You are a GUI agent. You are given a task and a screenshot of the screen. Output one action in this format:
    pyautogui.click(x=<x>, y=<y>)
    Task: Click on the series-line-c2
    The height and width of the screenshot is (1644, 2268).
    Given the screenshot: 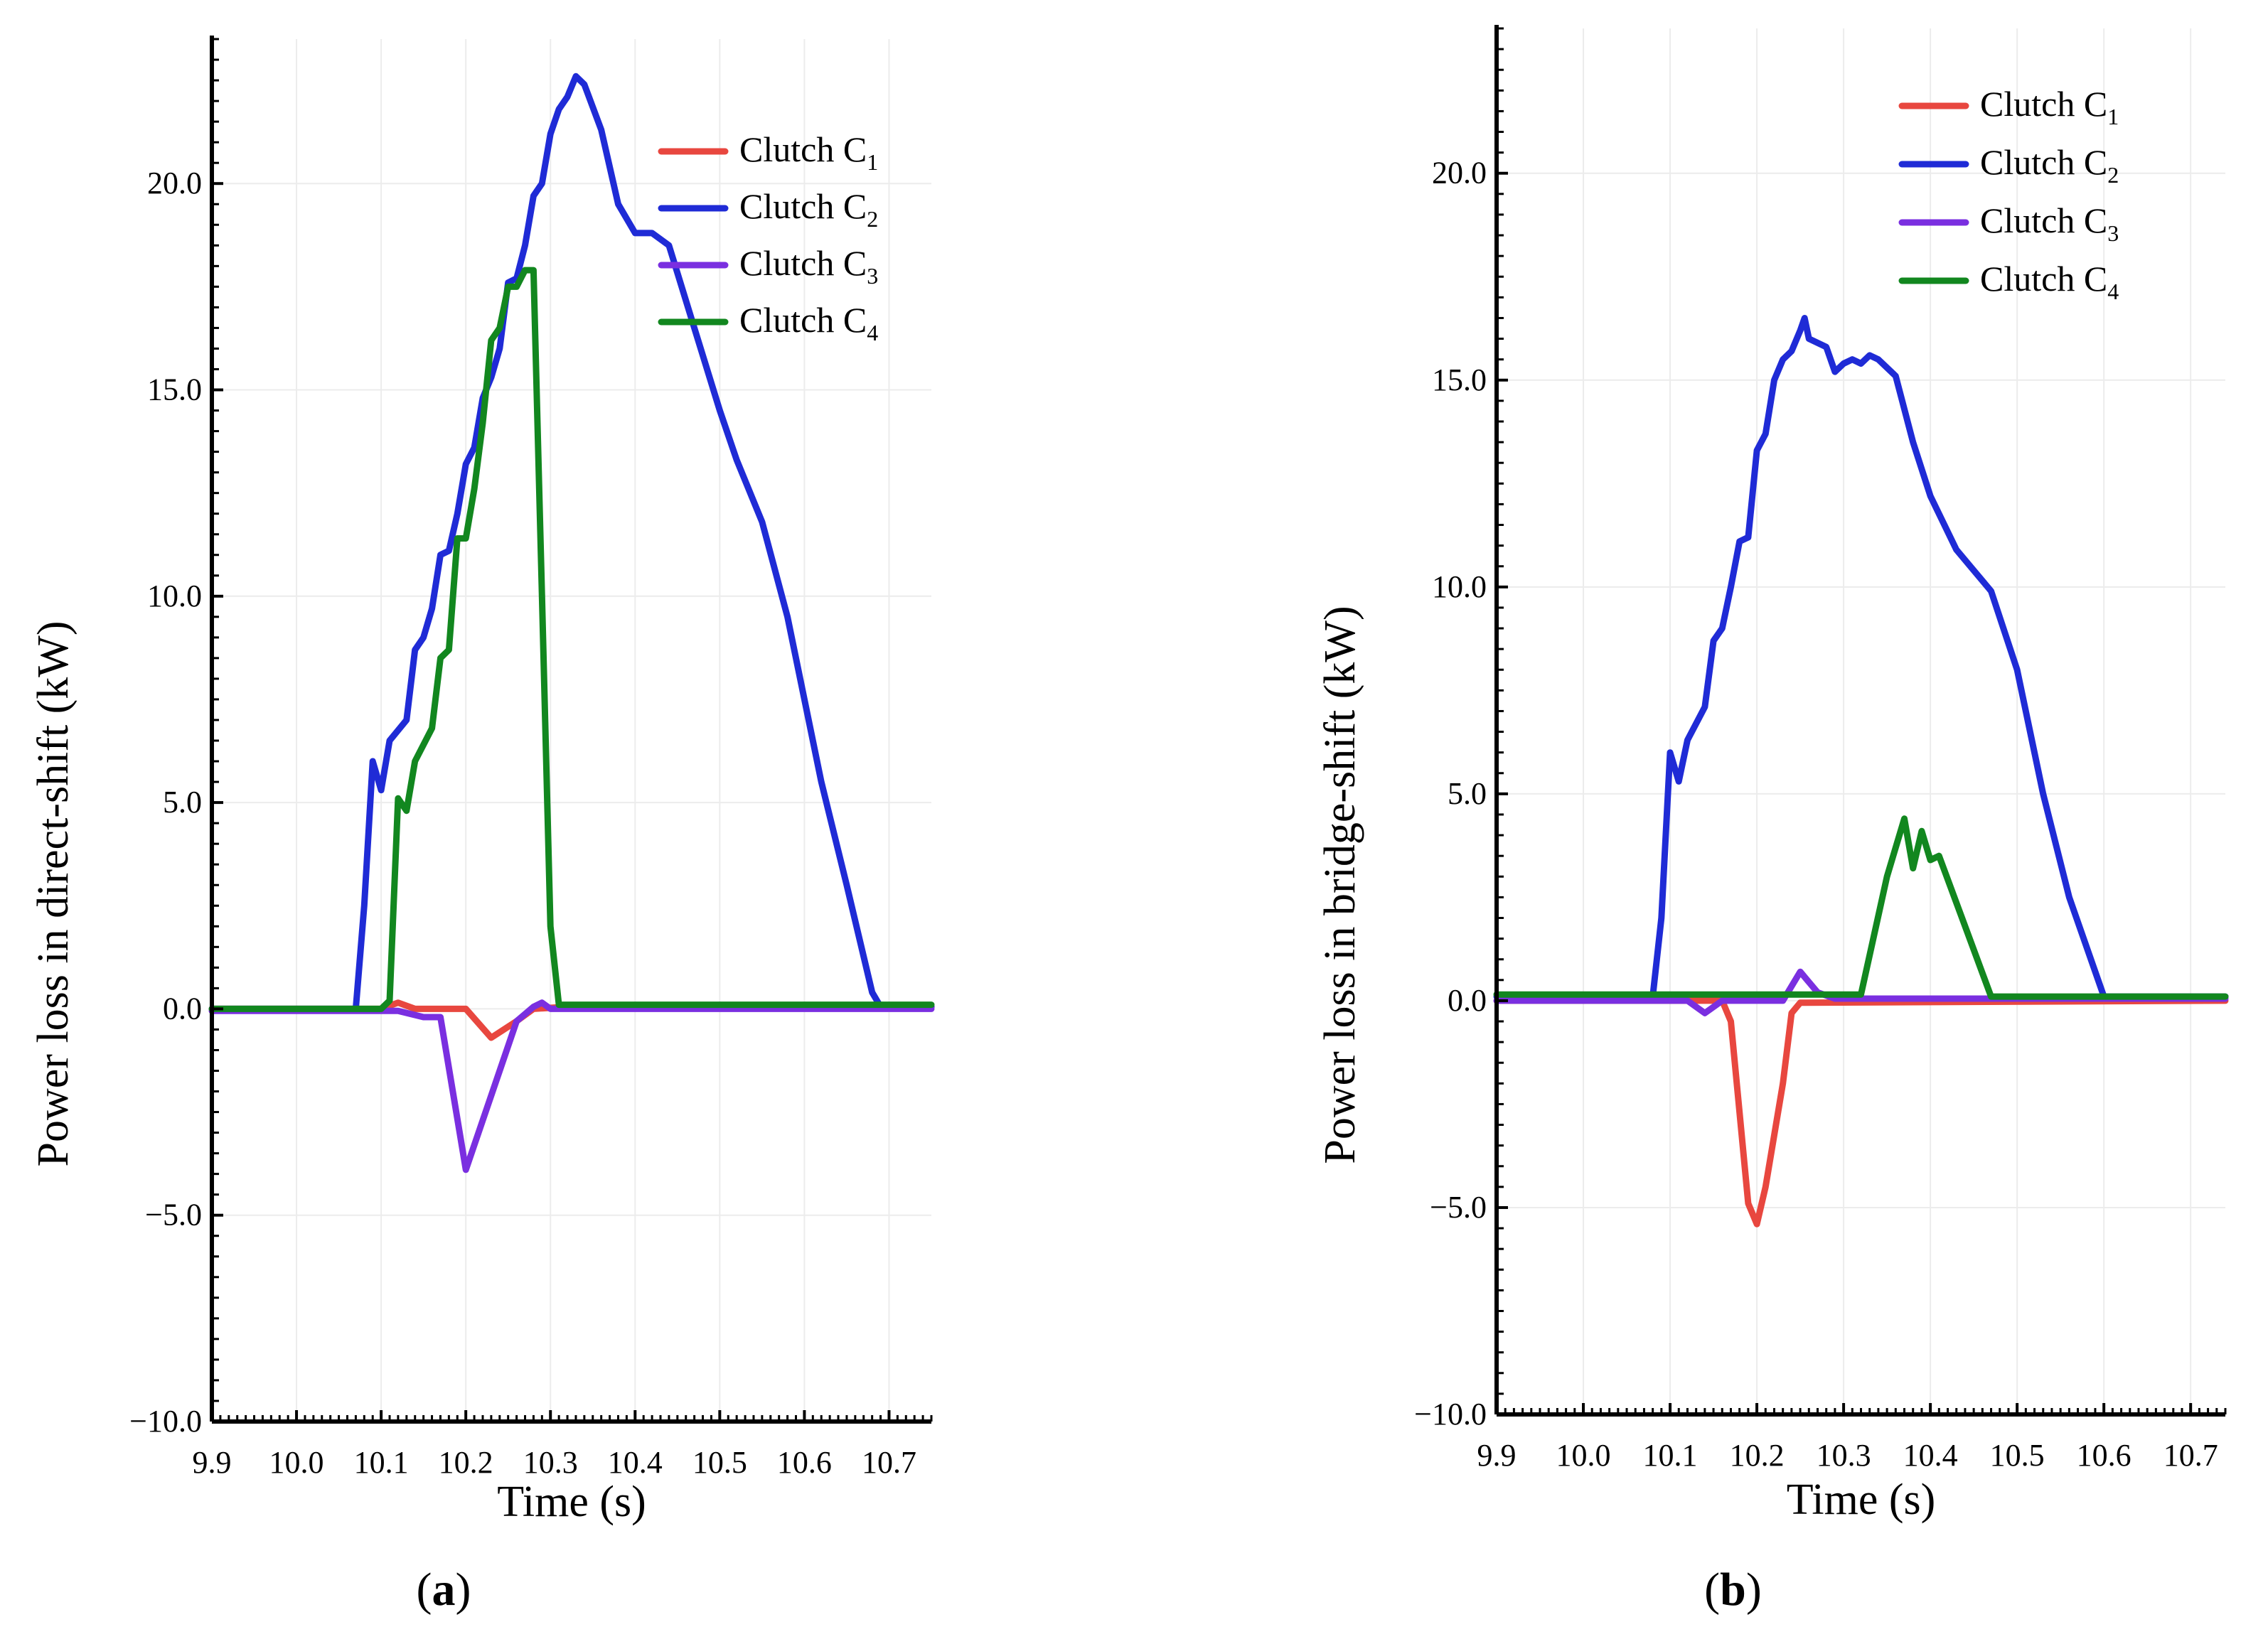 What is the action you would take?
    pyautogui.click(x=1861, y=657)
    